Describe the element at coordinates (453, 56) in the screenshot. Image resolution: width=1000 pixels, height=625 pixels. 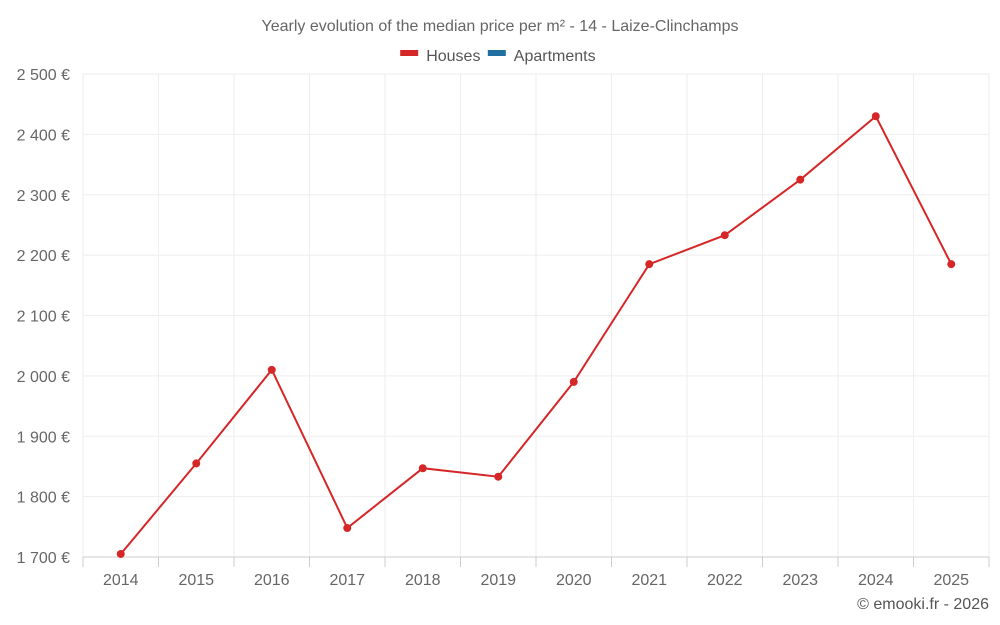
I see `legend-label-houses: Houses` at that location.